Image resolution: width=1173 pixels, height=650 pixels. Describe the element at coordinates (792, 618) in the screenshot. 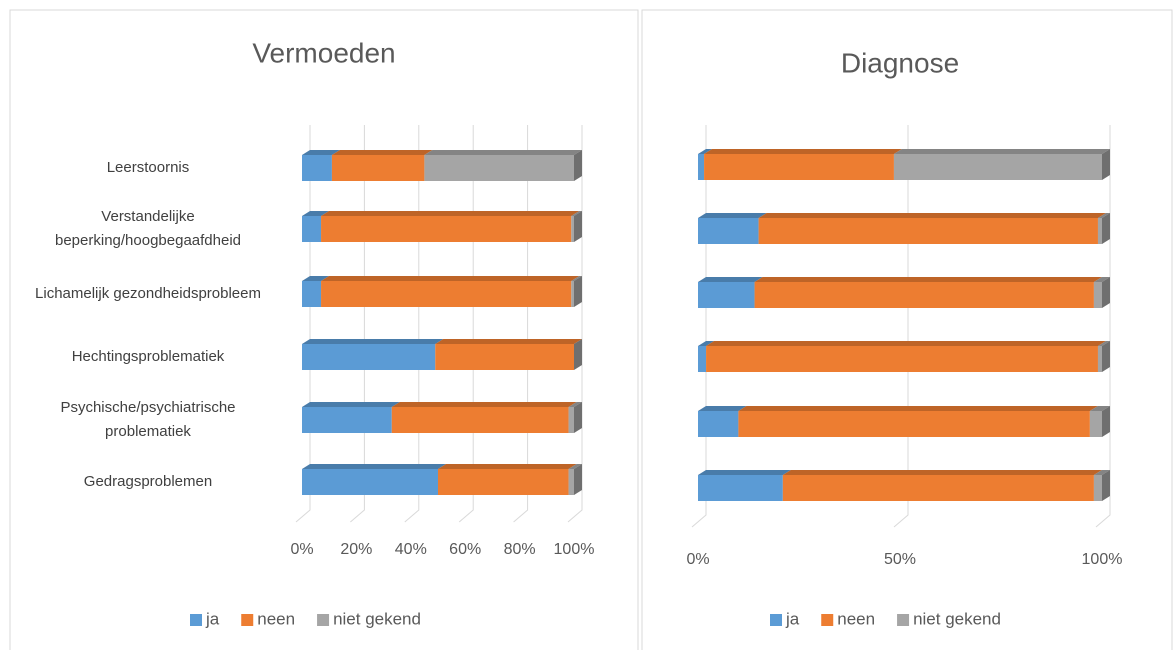

I see `legend-label: ja` at that location.